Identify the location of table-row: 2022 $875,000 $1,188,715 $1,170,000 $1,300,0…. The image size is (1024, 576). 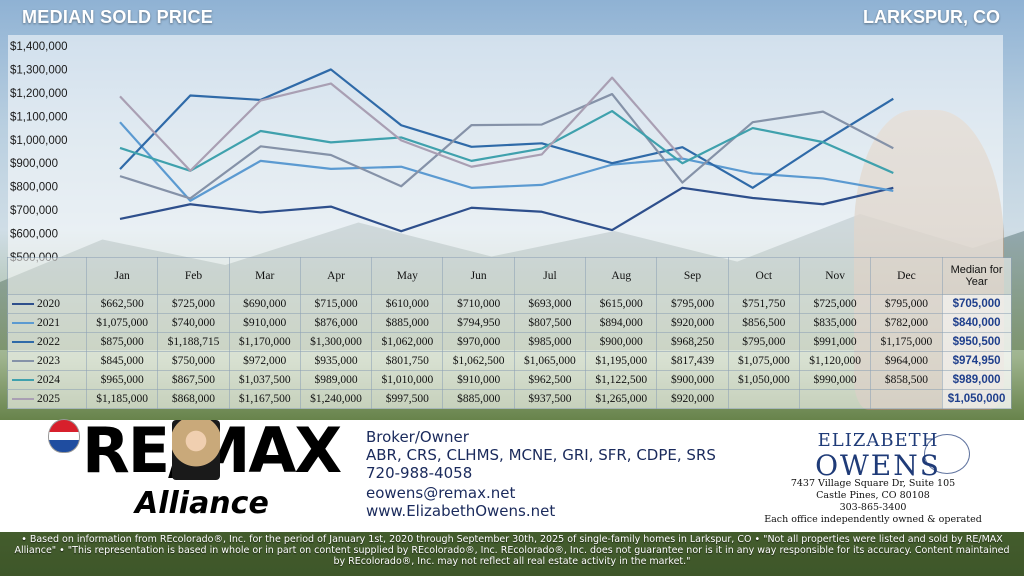
(509, 342).